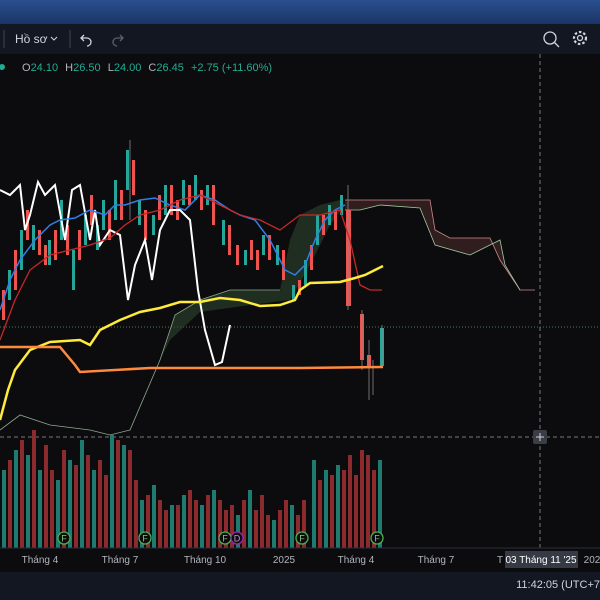 Image resolution: width=600 pixels, height=600 pixels. What do you see at coordinates (111, 68) in the screenshot?
I see `low-label: L` at bounding box center [111, 68].